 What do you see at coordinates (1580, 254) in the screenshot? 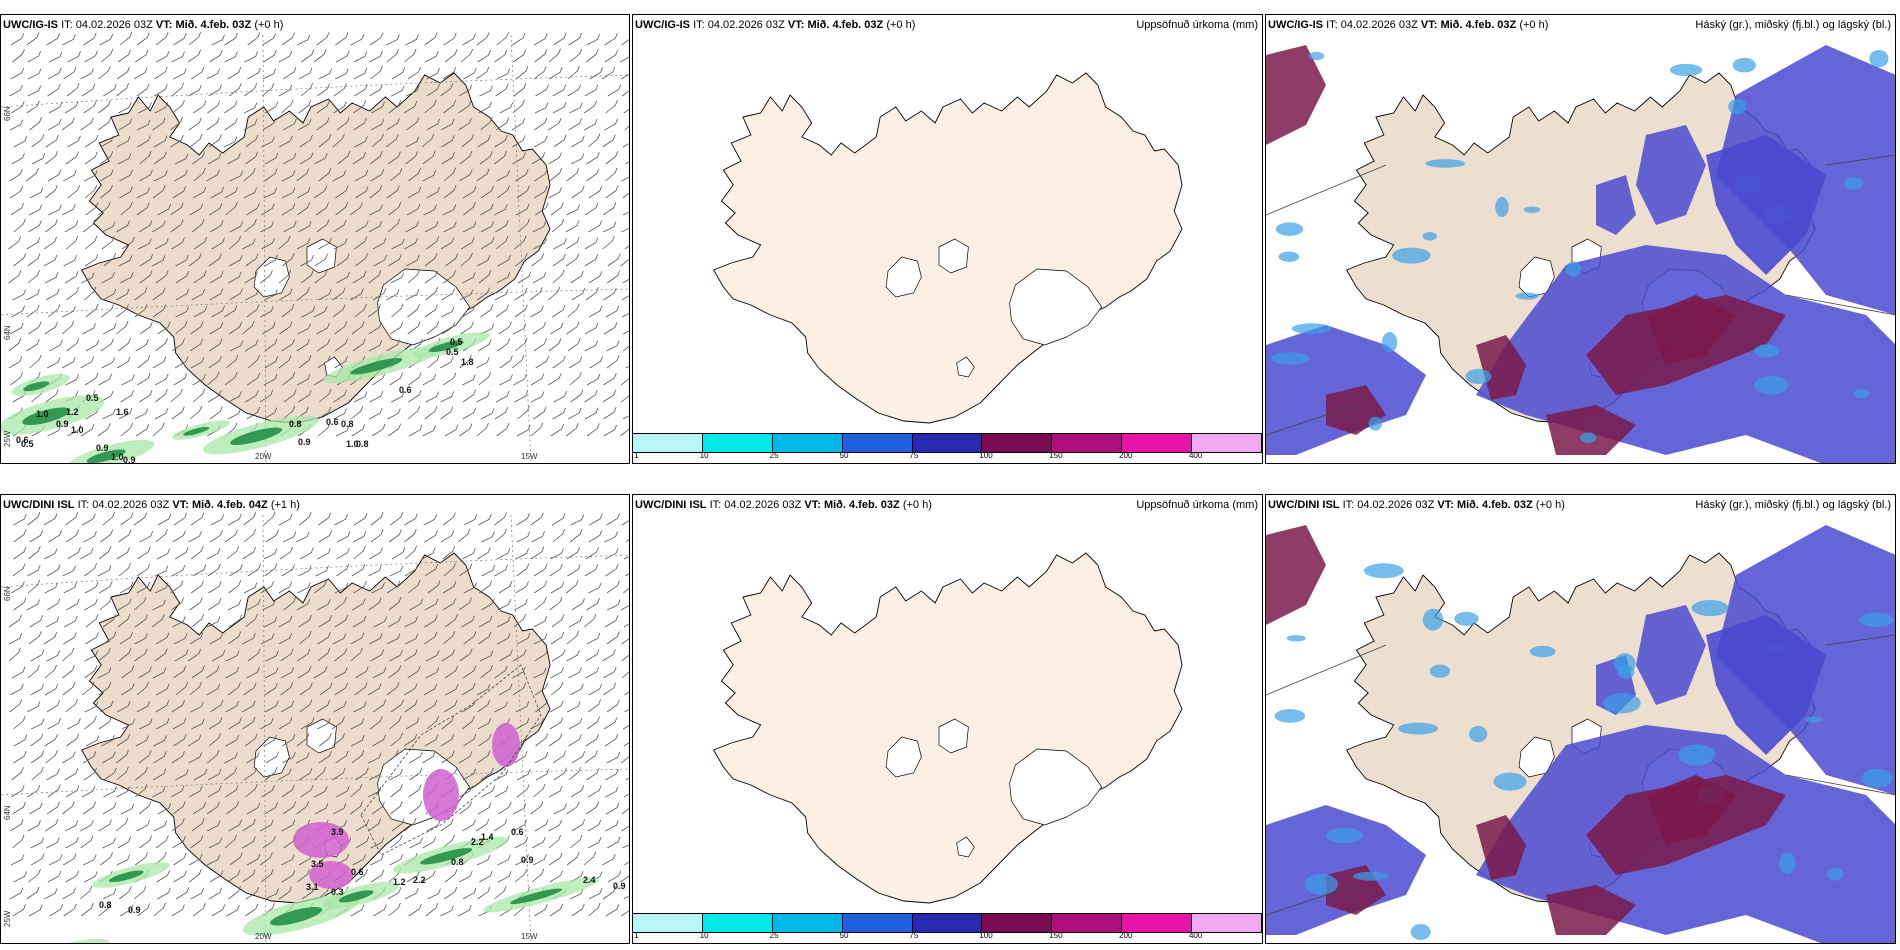
I see `map-canvas` at bounding box center [1580, 254].